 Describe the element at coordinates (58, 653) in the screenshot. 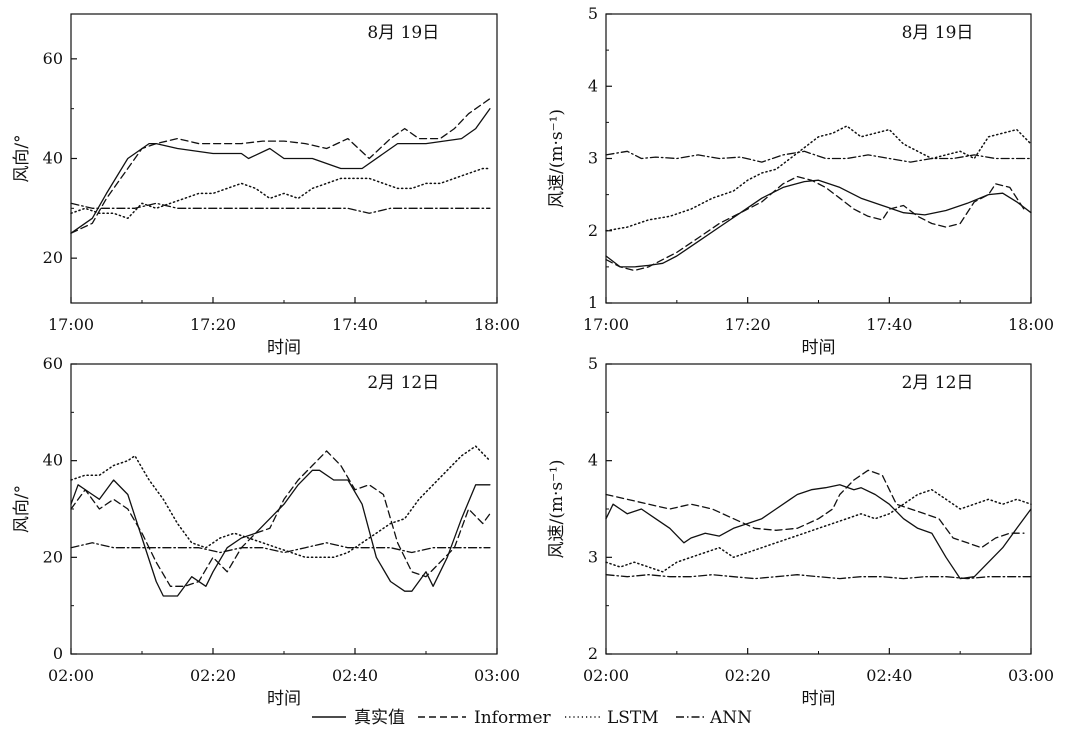

I see `y-tick-label: 0` at that location.